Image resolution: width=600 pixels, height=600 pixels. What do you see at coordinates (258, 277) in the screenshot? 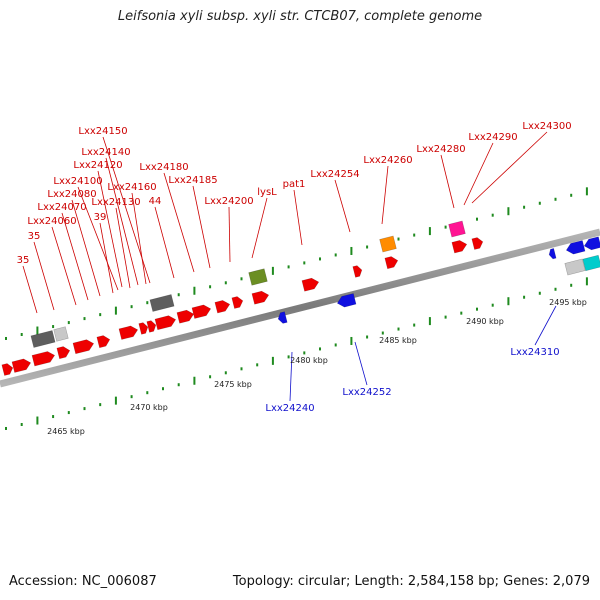
I see `olive-feature` at bounding box center [258, 277].